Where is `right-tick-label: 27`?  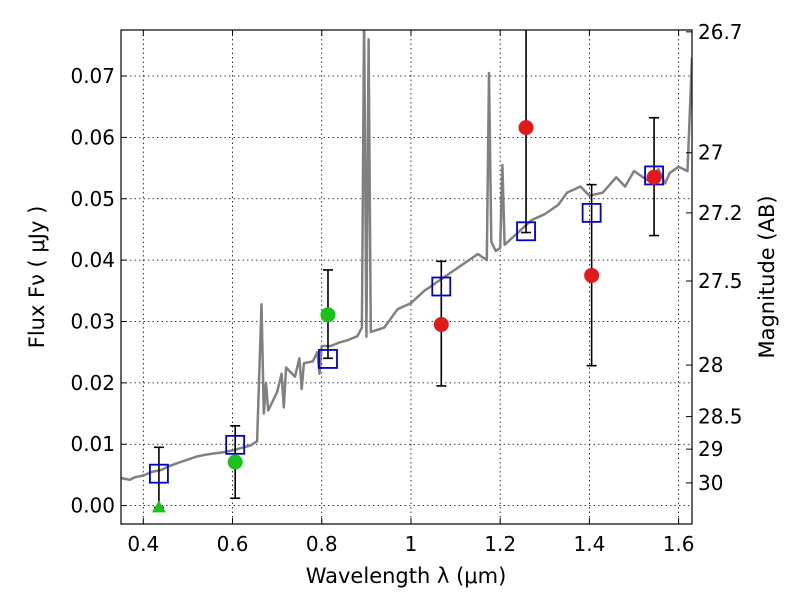
right-tick-label: 27 is located at coordinates (710, 153).